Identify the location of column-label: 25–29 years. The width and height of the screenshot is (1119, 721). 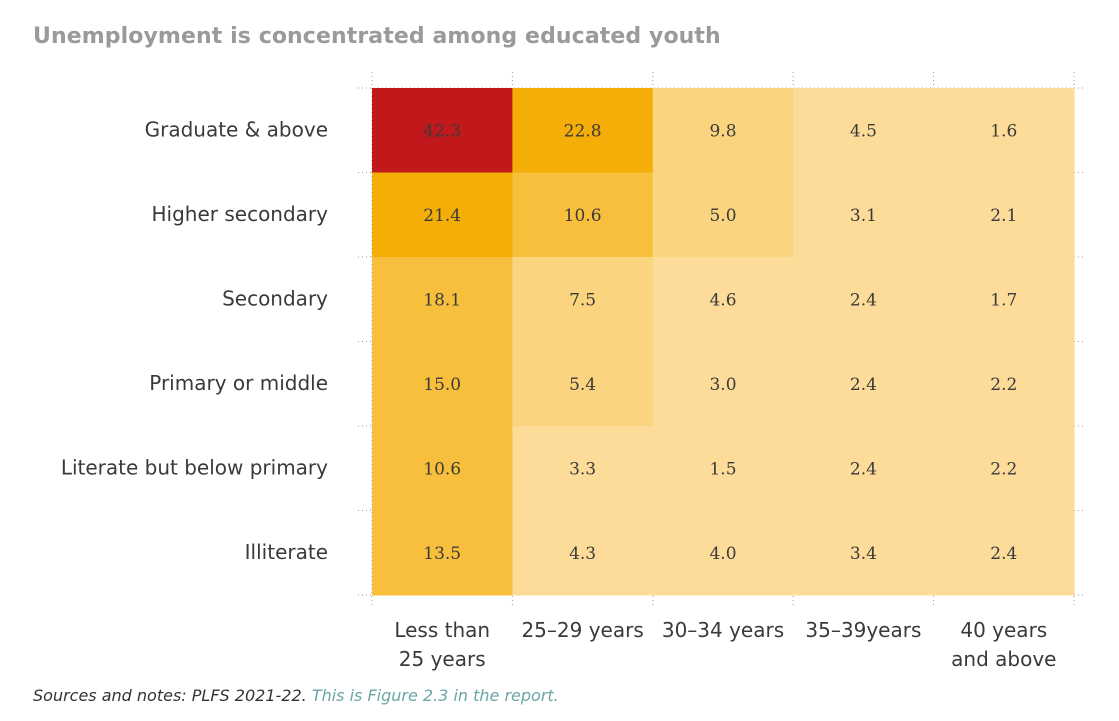
(582, 630).